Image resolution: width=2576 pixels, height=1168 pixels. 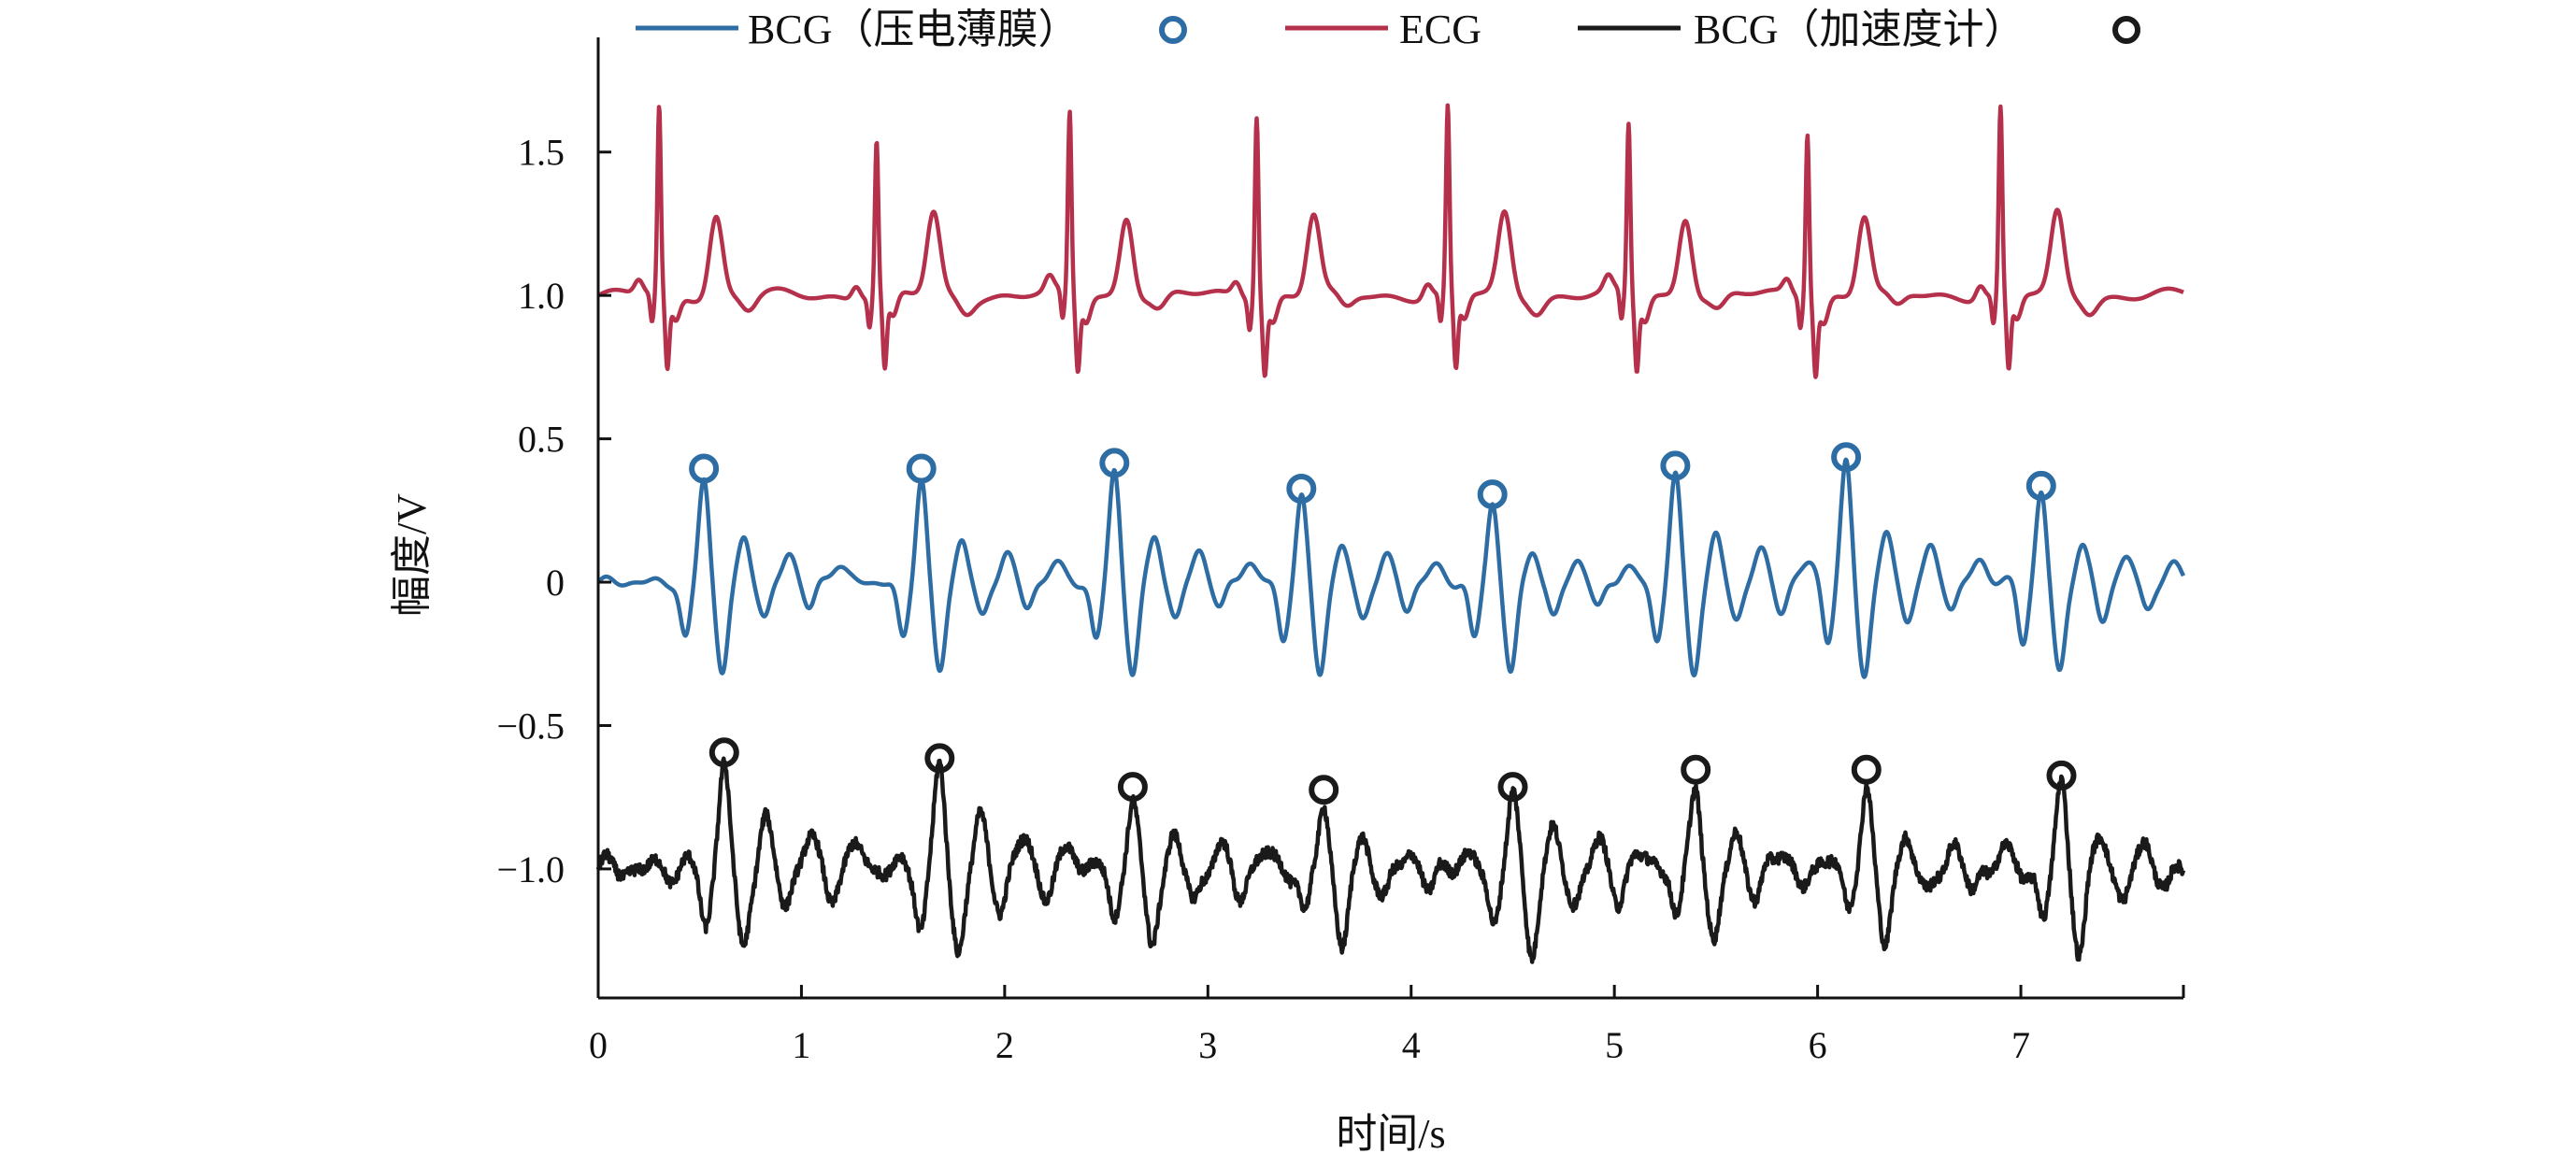 I want to click on series-line-bcg_piezo, so click(x=1391, y=568).